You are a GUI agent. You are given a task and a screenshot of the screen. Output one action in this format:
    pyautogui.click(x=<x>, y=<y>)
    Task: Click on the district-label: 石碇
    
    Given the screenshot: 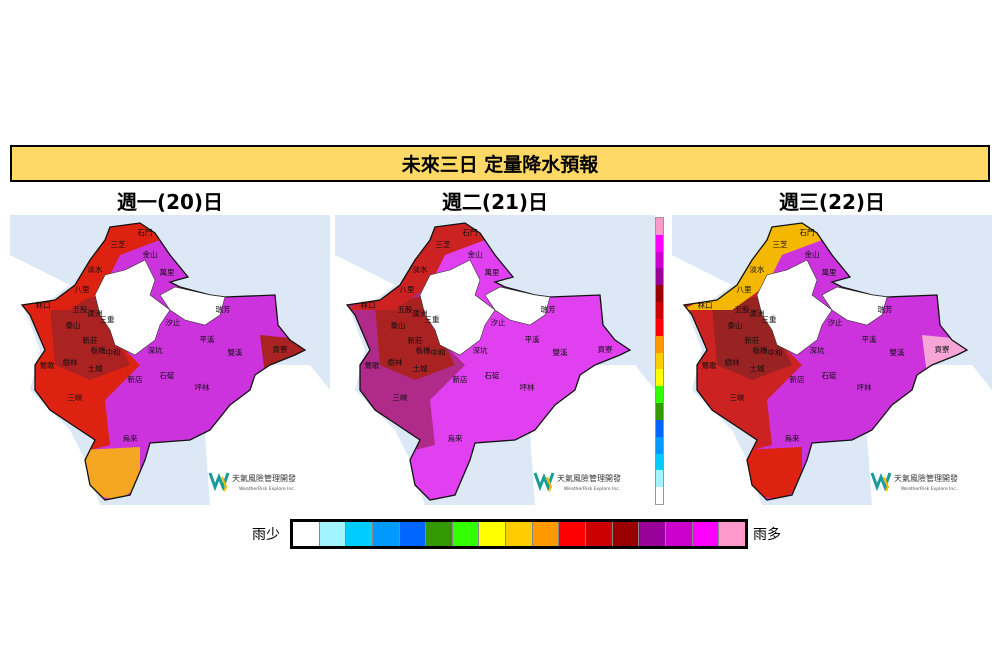 What is the action you would take?
    pyautogui.click(x=167, y=375)
    